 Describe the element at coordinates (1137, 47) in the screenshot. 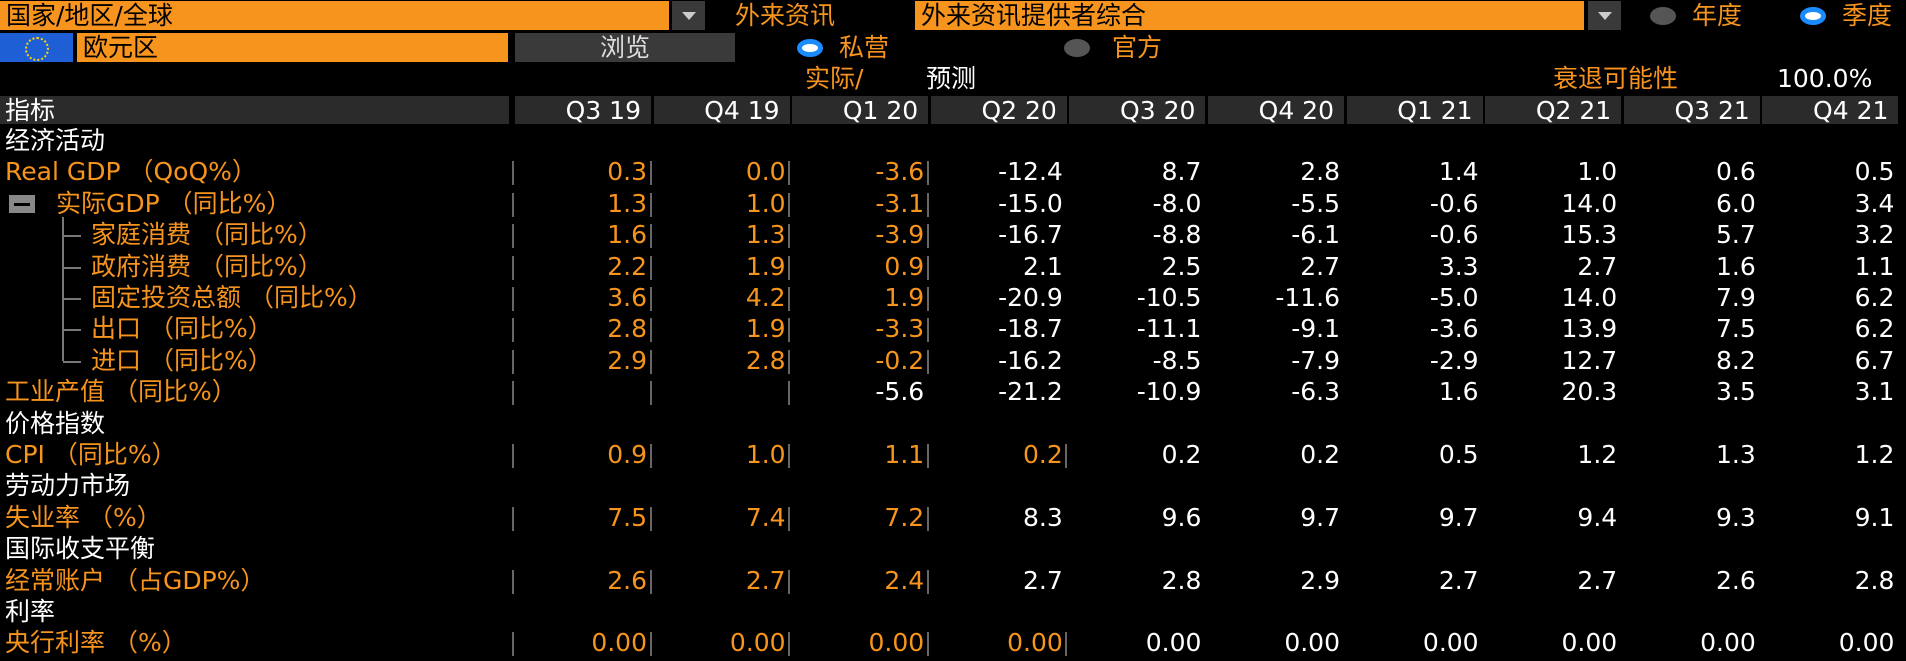

I see `radio-label: 官方` at that location.